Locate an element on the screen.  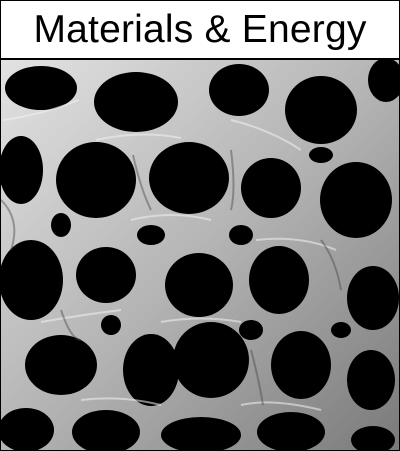
page-title: Materials & Energy is located at coordinates (200, 29).